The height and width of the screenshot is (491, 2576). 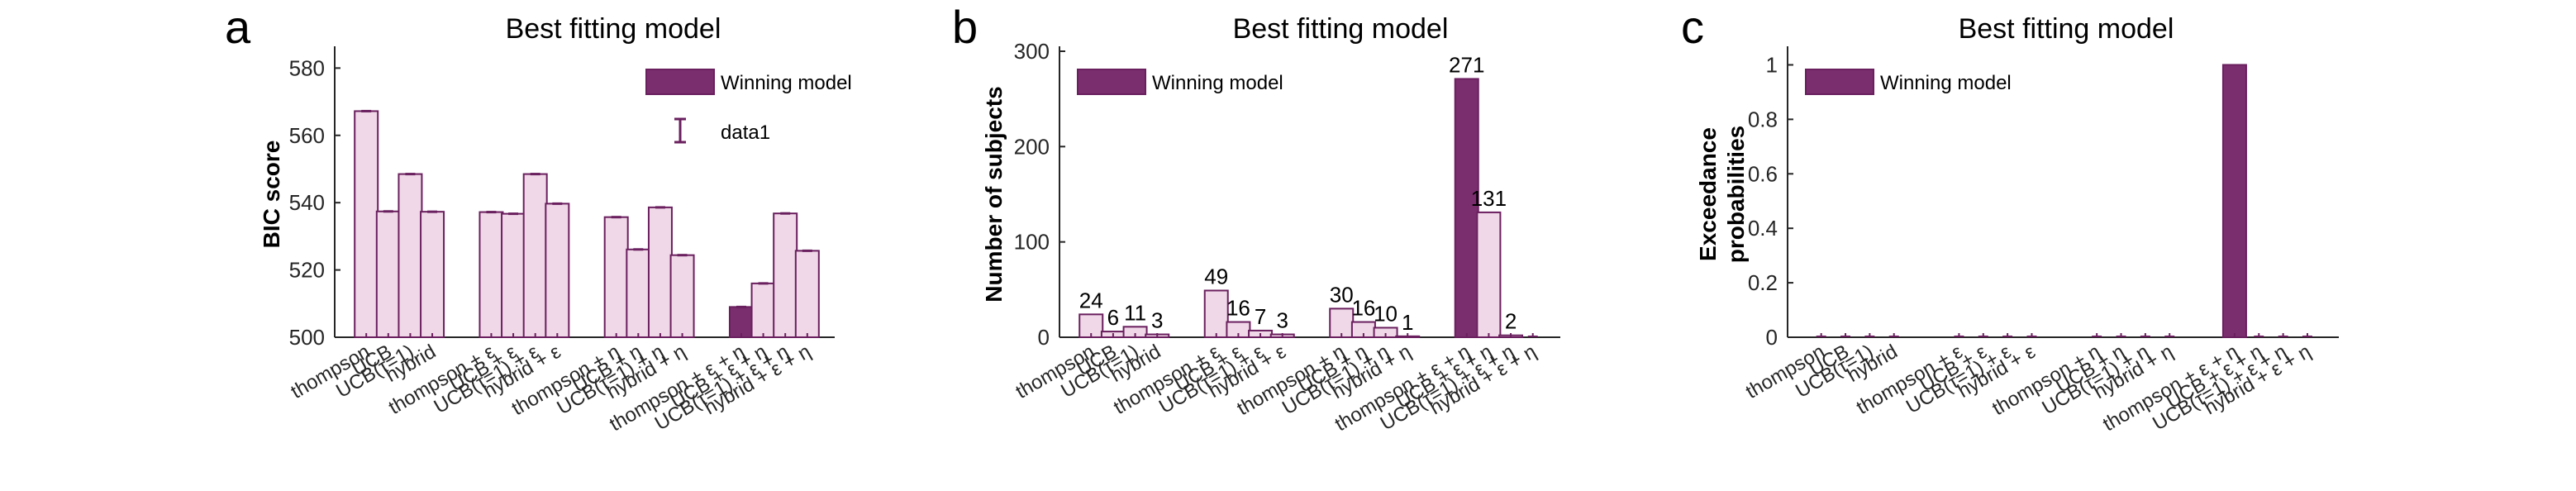 I want to click on data-label-9: 30, so click(x=1342, y=294).